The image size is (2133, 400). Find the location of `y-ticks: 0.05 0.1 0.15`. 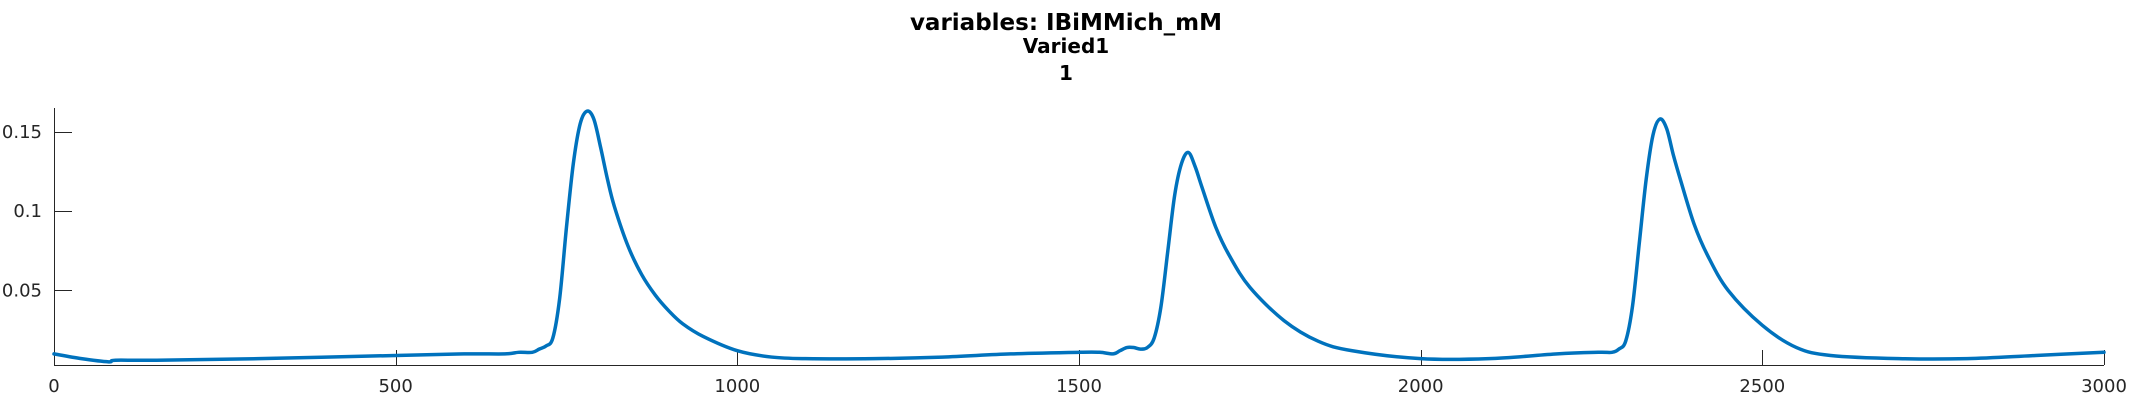

y-ticks: 0.05 0.1 0.15 is located at coordinates (37, 211).